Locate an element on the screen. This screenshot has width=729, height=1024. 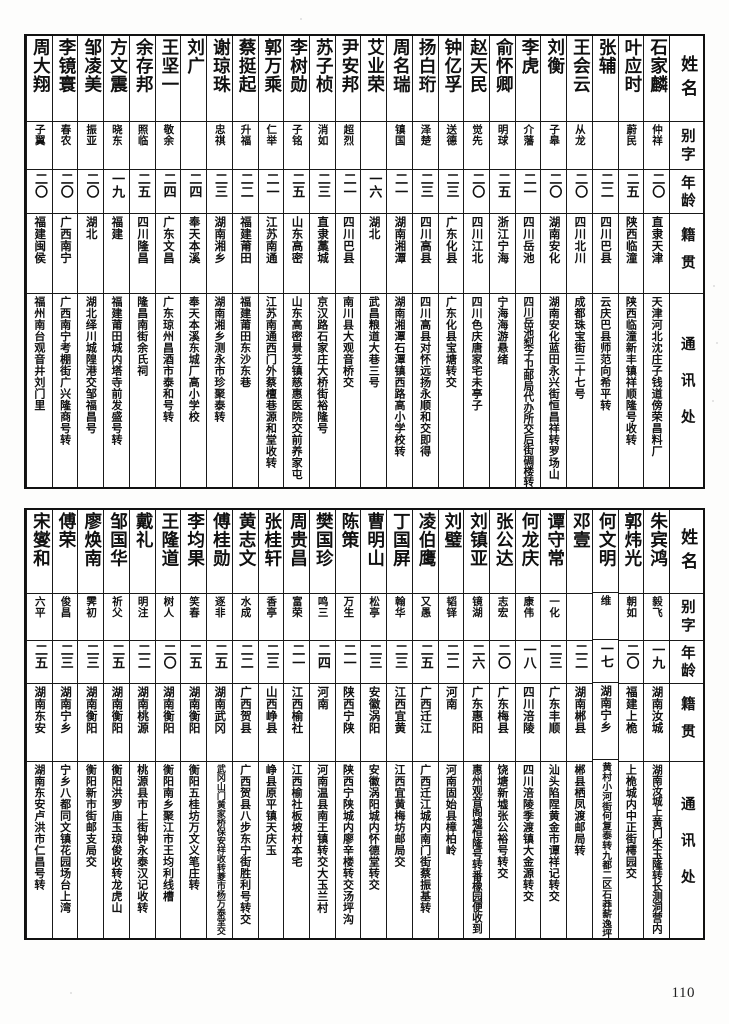
cell-address: 江西榆社板坡村本宅 is located at coordinates (296, 850).